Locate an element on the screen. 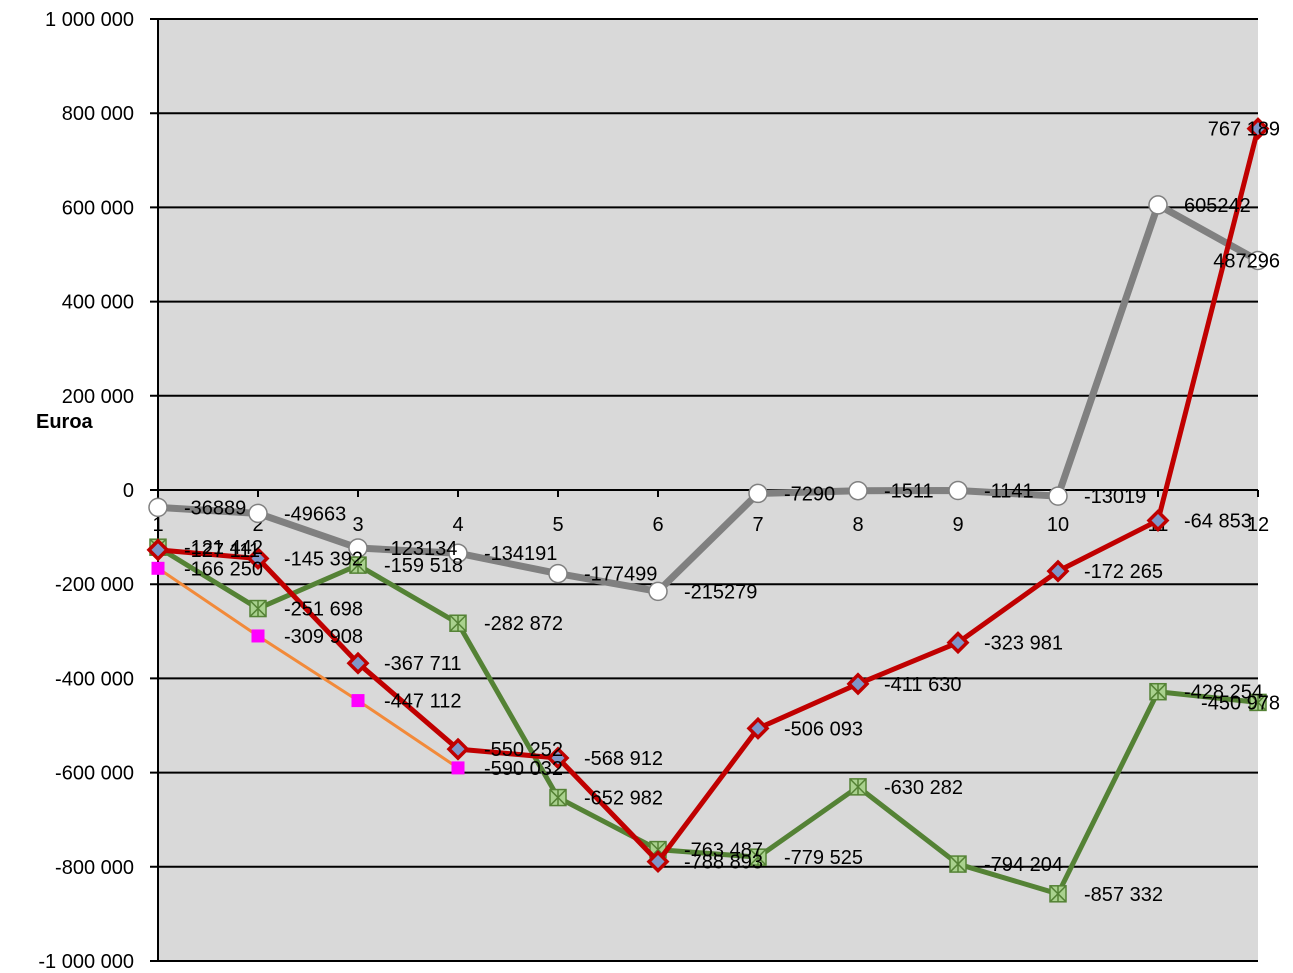 This screenshot has width=1293, height=973. data-label: -450 978 is located at coordinates (1240, 703).